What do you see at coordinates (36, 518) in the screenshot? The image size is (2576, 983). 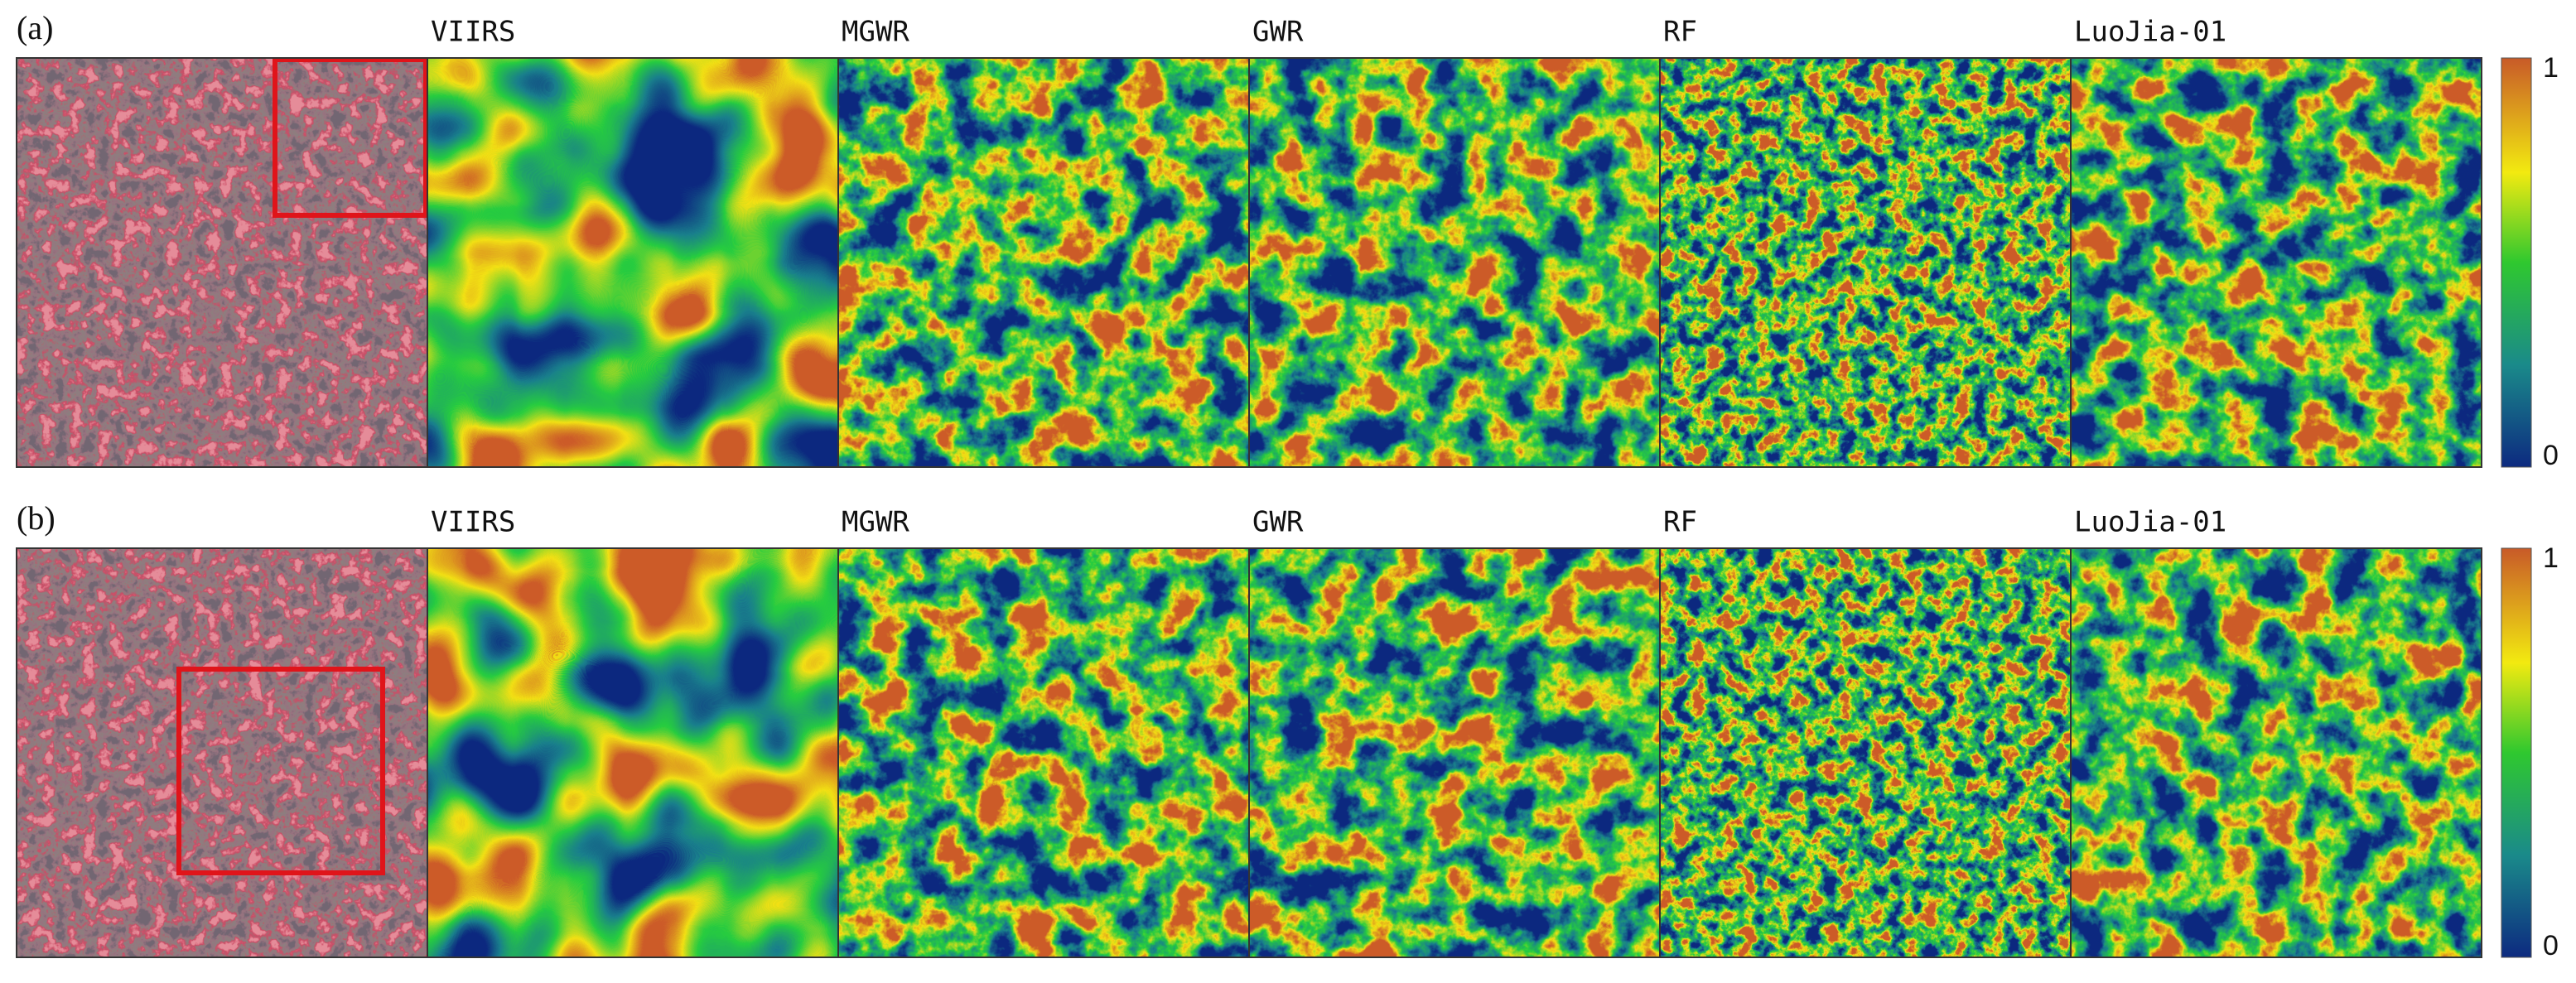 I see `panel-label: (b)` at bounding box center [36, 518].